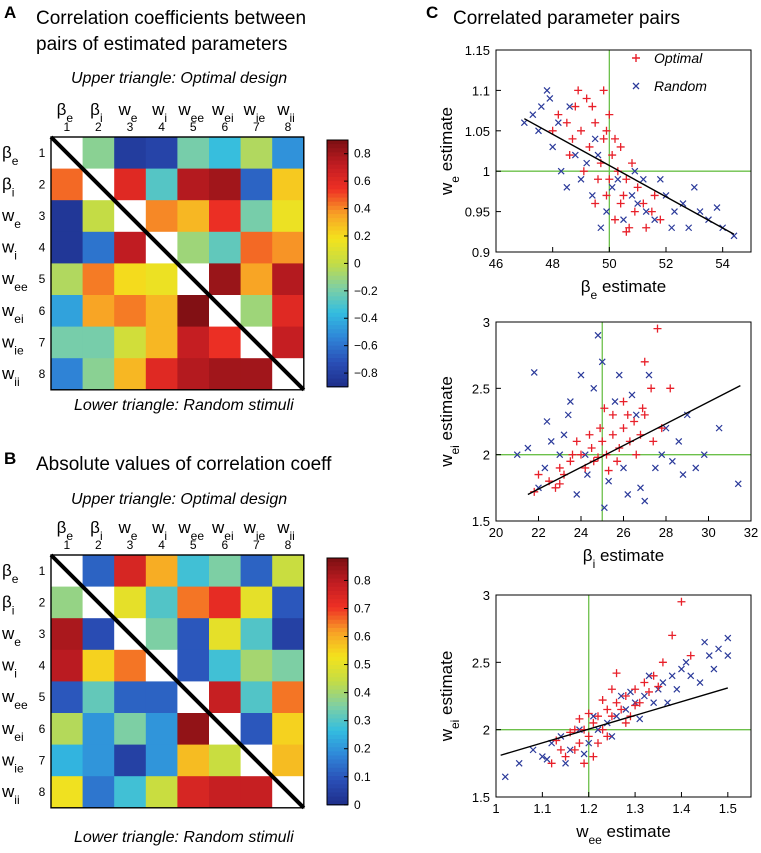 Image resolution: width=761 pixels, height=853 pixels. I want to click on col-label-e: βe, so click(65, 112).